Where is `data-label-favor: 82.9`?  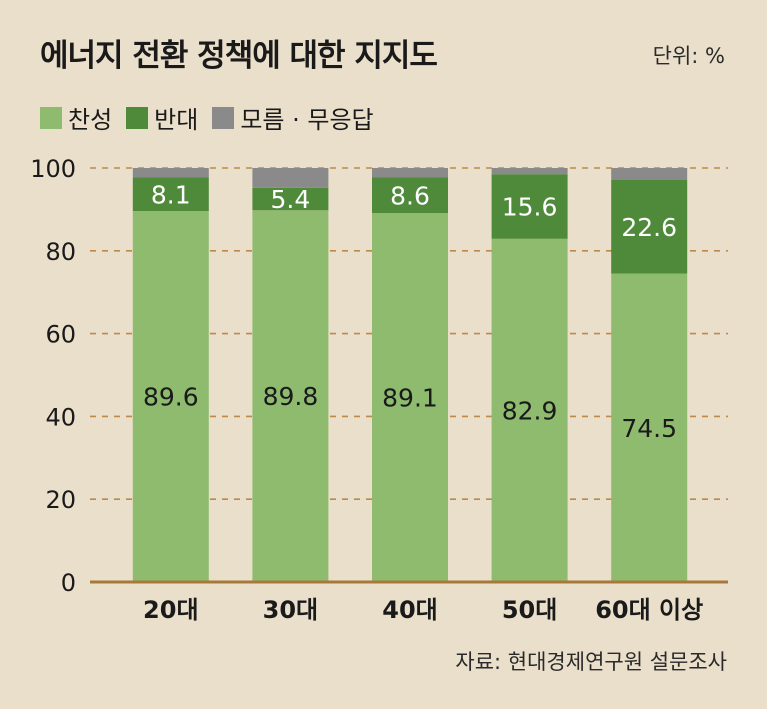
data-label-favor: 82.9 is located at coordinates (530, 410).